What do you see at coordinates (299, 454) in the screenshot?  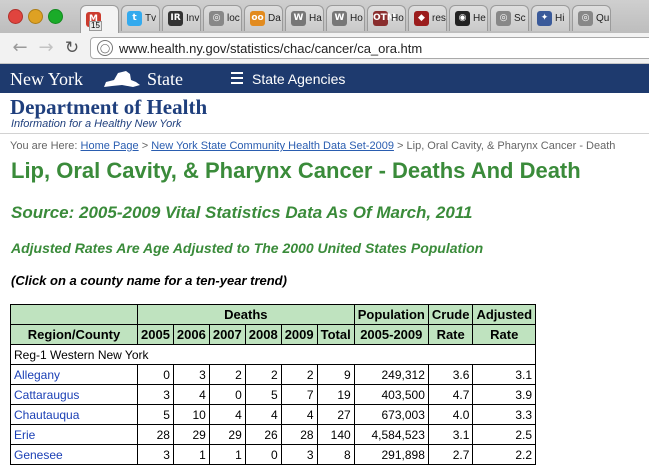 I see `deaths-2009-cell: 3` at bounding box center [299, 454].